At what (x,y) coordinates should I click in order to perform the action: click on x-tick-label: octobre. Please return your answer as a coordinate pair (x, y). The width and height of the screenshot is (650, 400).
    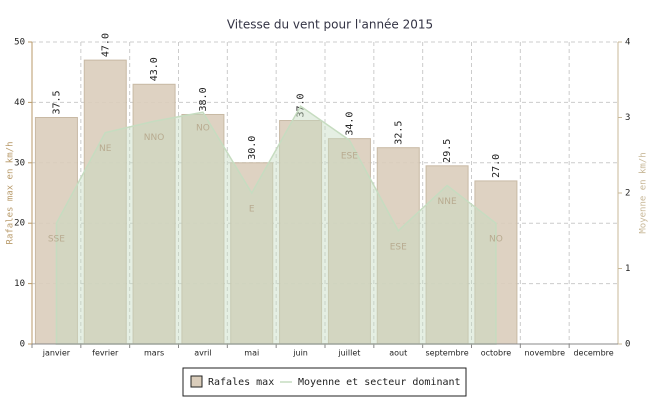
    Looking at the image, I should click on (496, 353).